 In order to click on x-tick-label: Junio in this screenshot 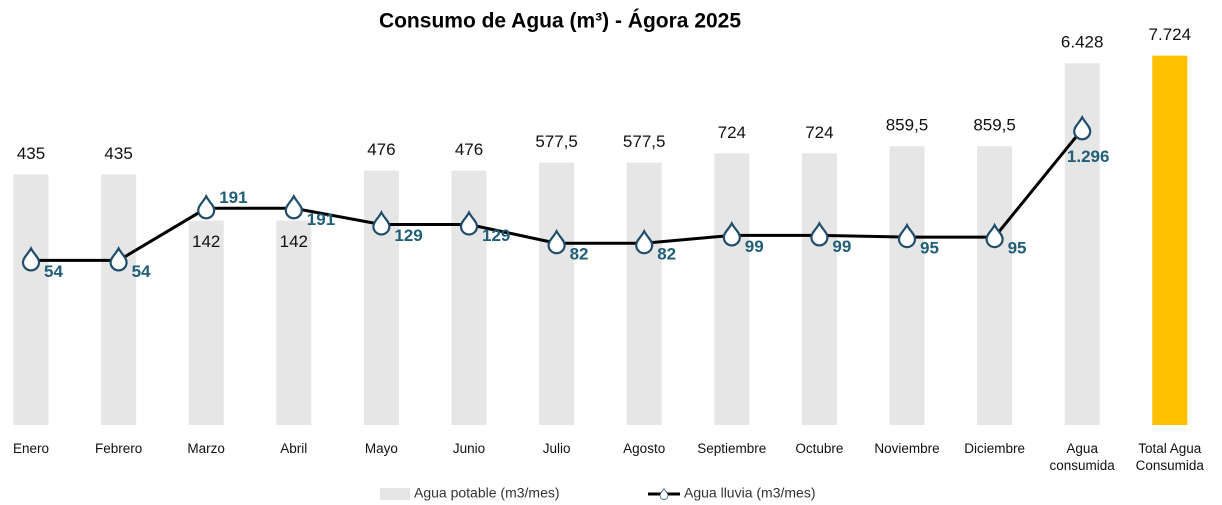, I will do `click(469, 448)`.